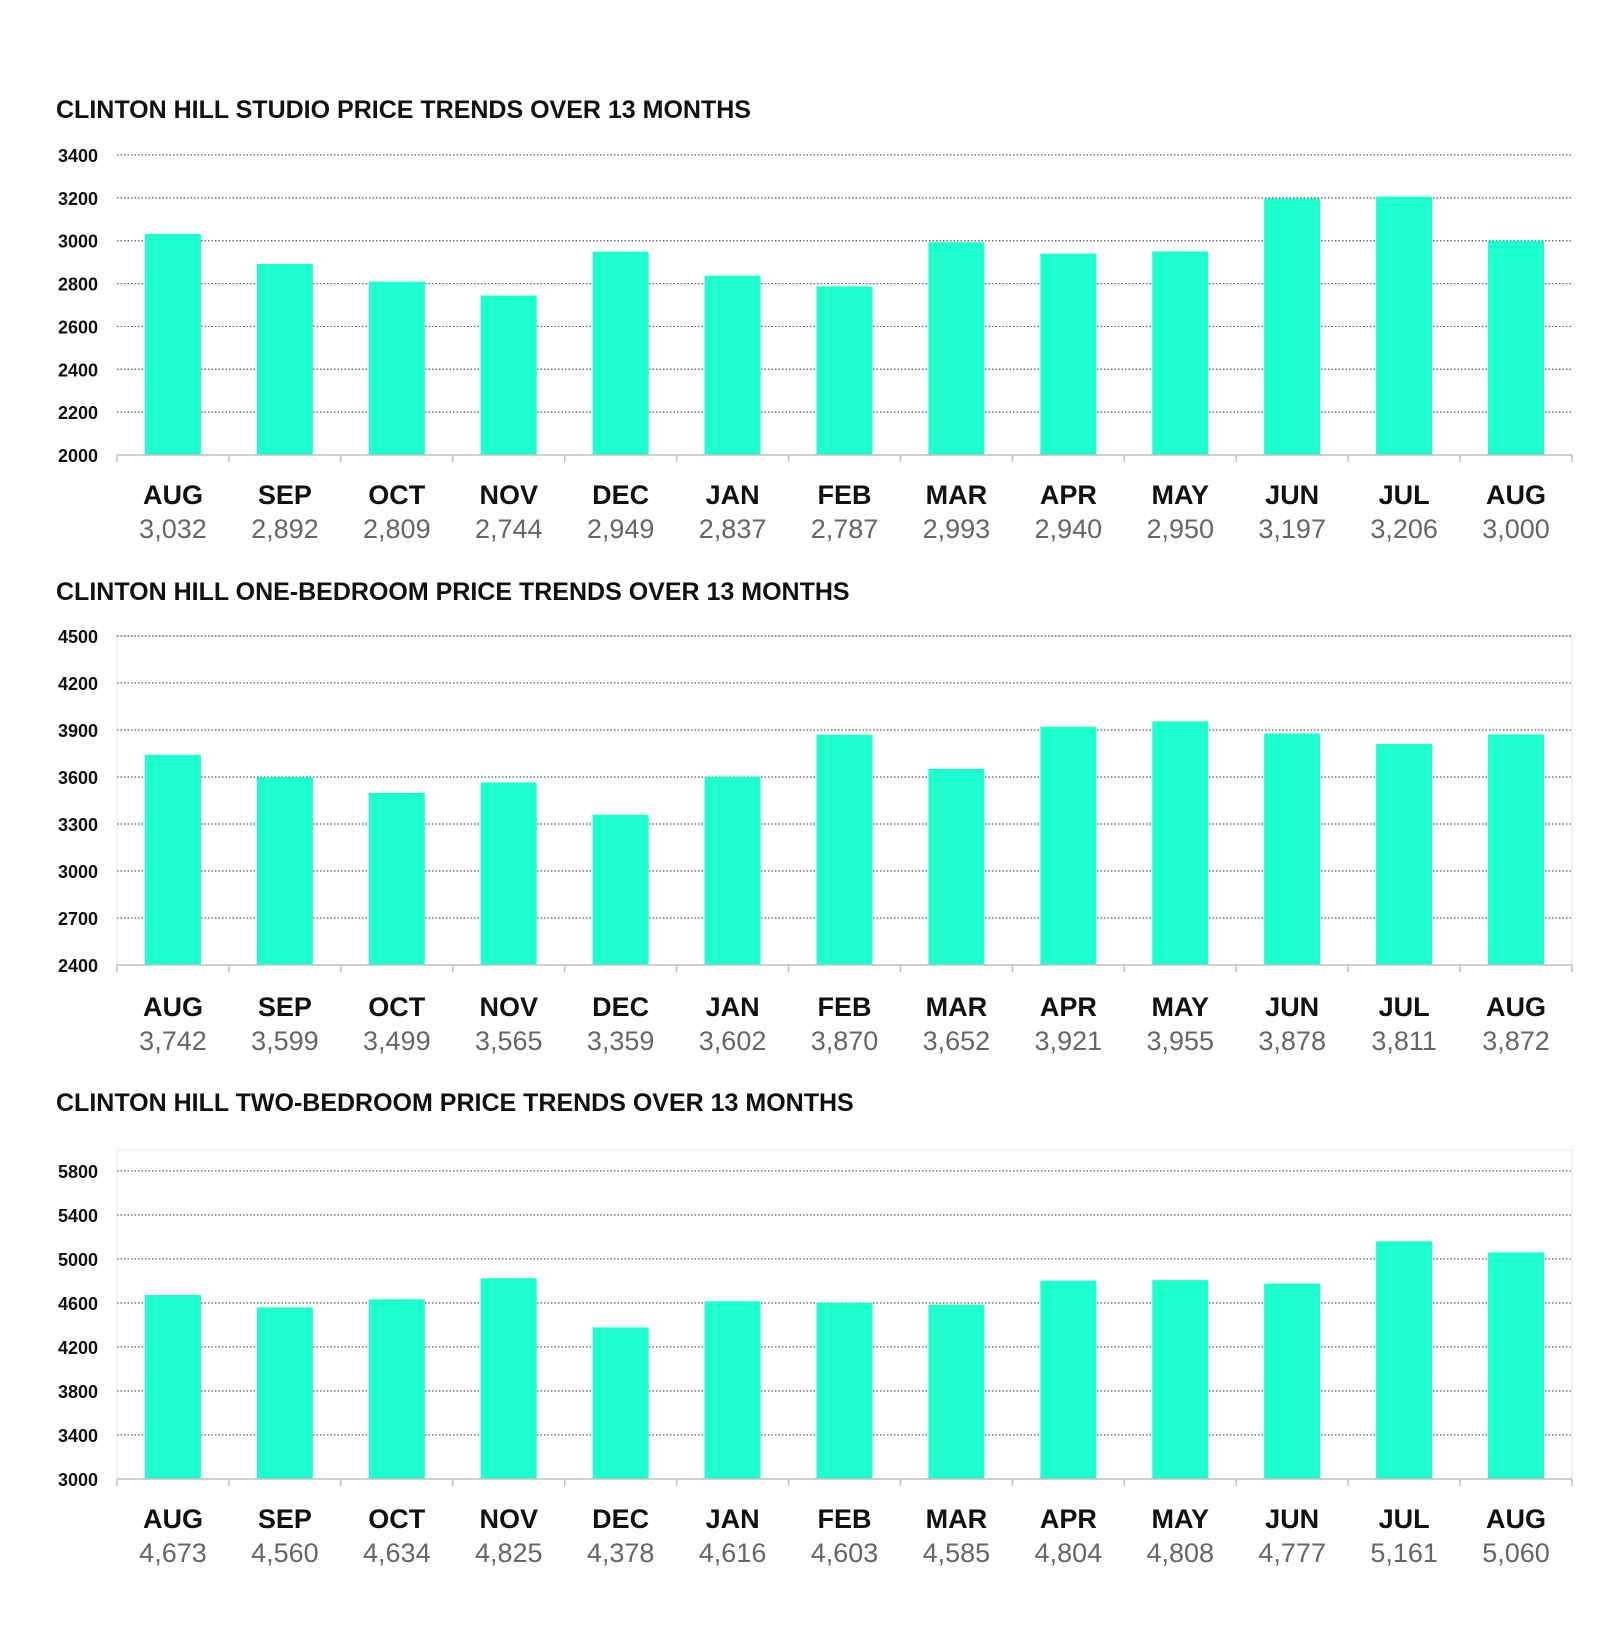 The width and height of the screenshot is (1600, 1634). I want to click on data-value-label: 2,993, so click(957, 529).